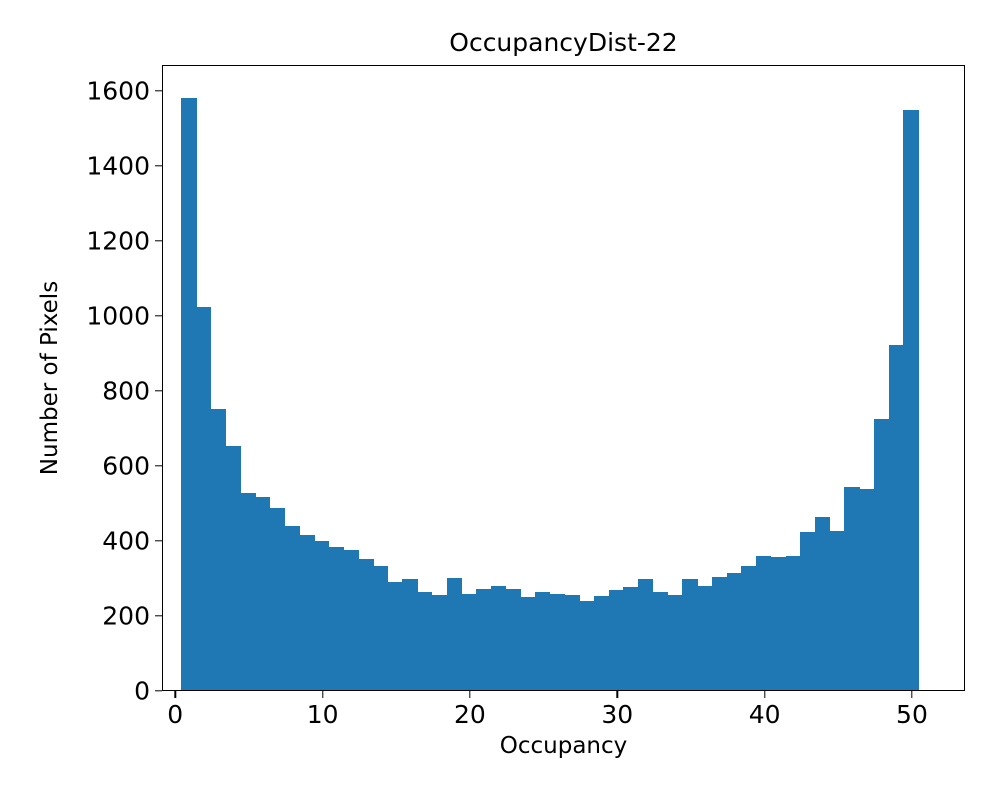 The width and height of the screenshot is (1000, 800). Describe the element at coordinates (126, 391) in the screenshot. I see `y-tick-label: 800` at that location.